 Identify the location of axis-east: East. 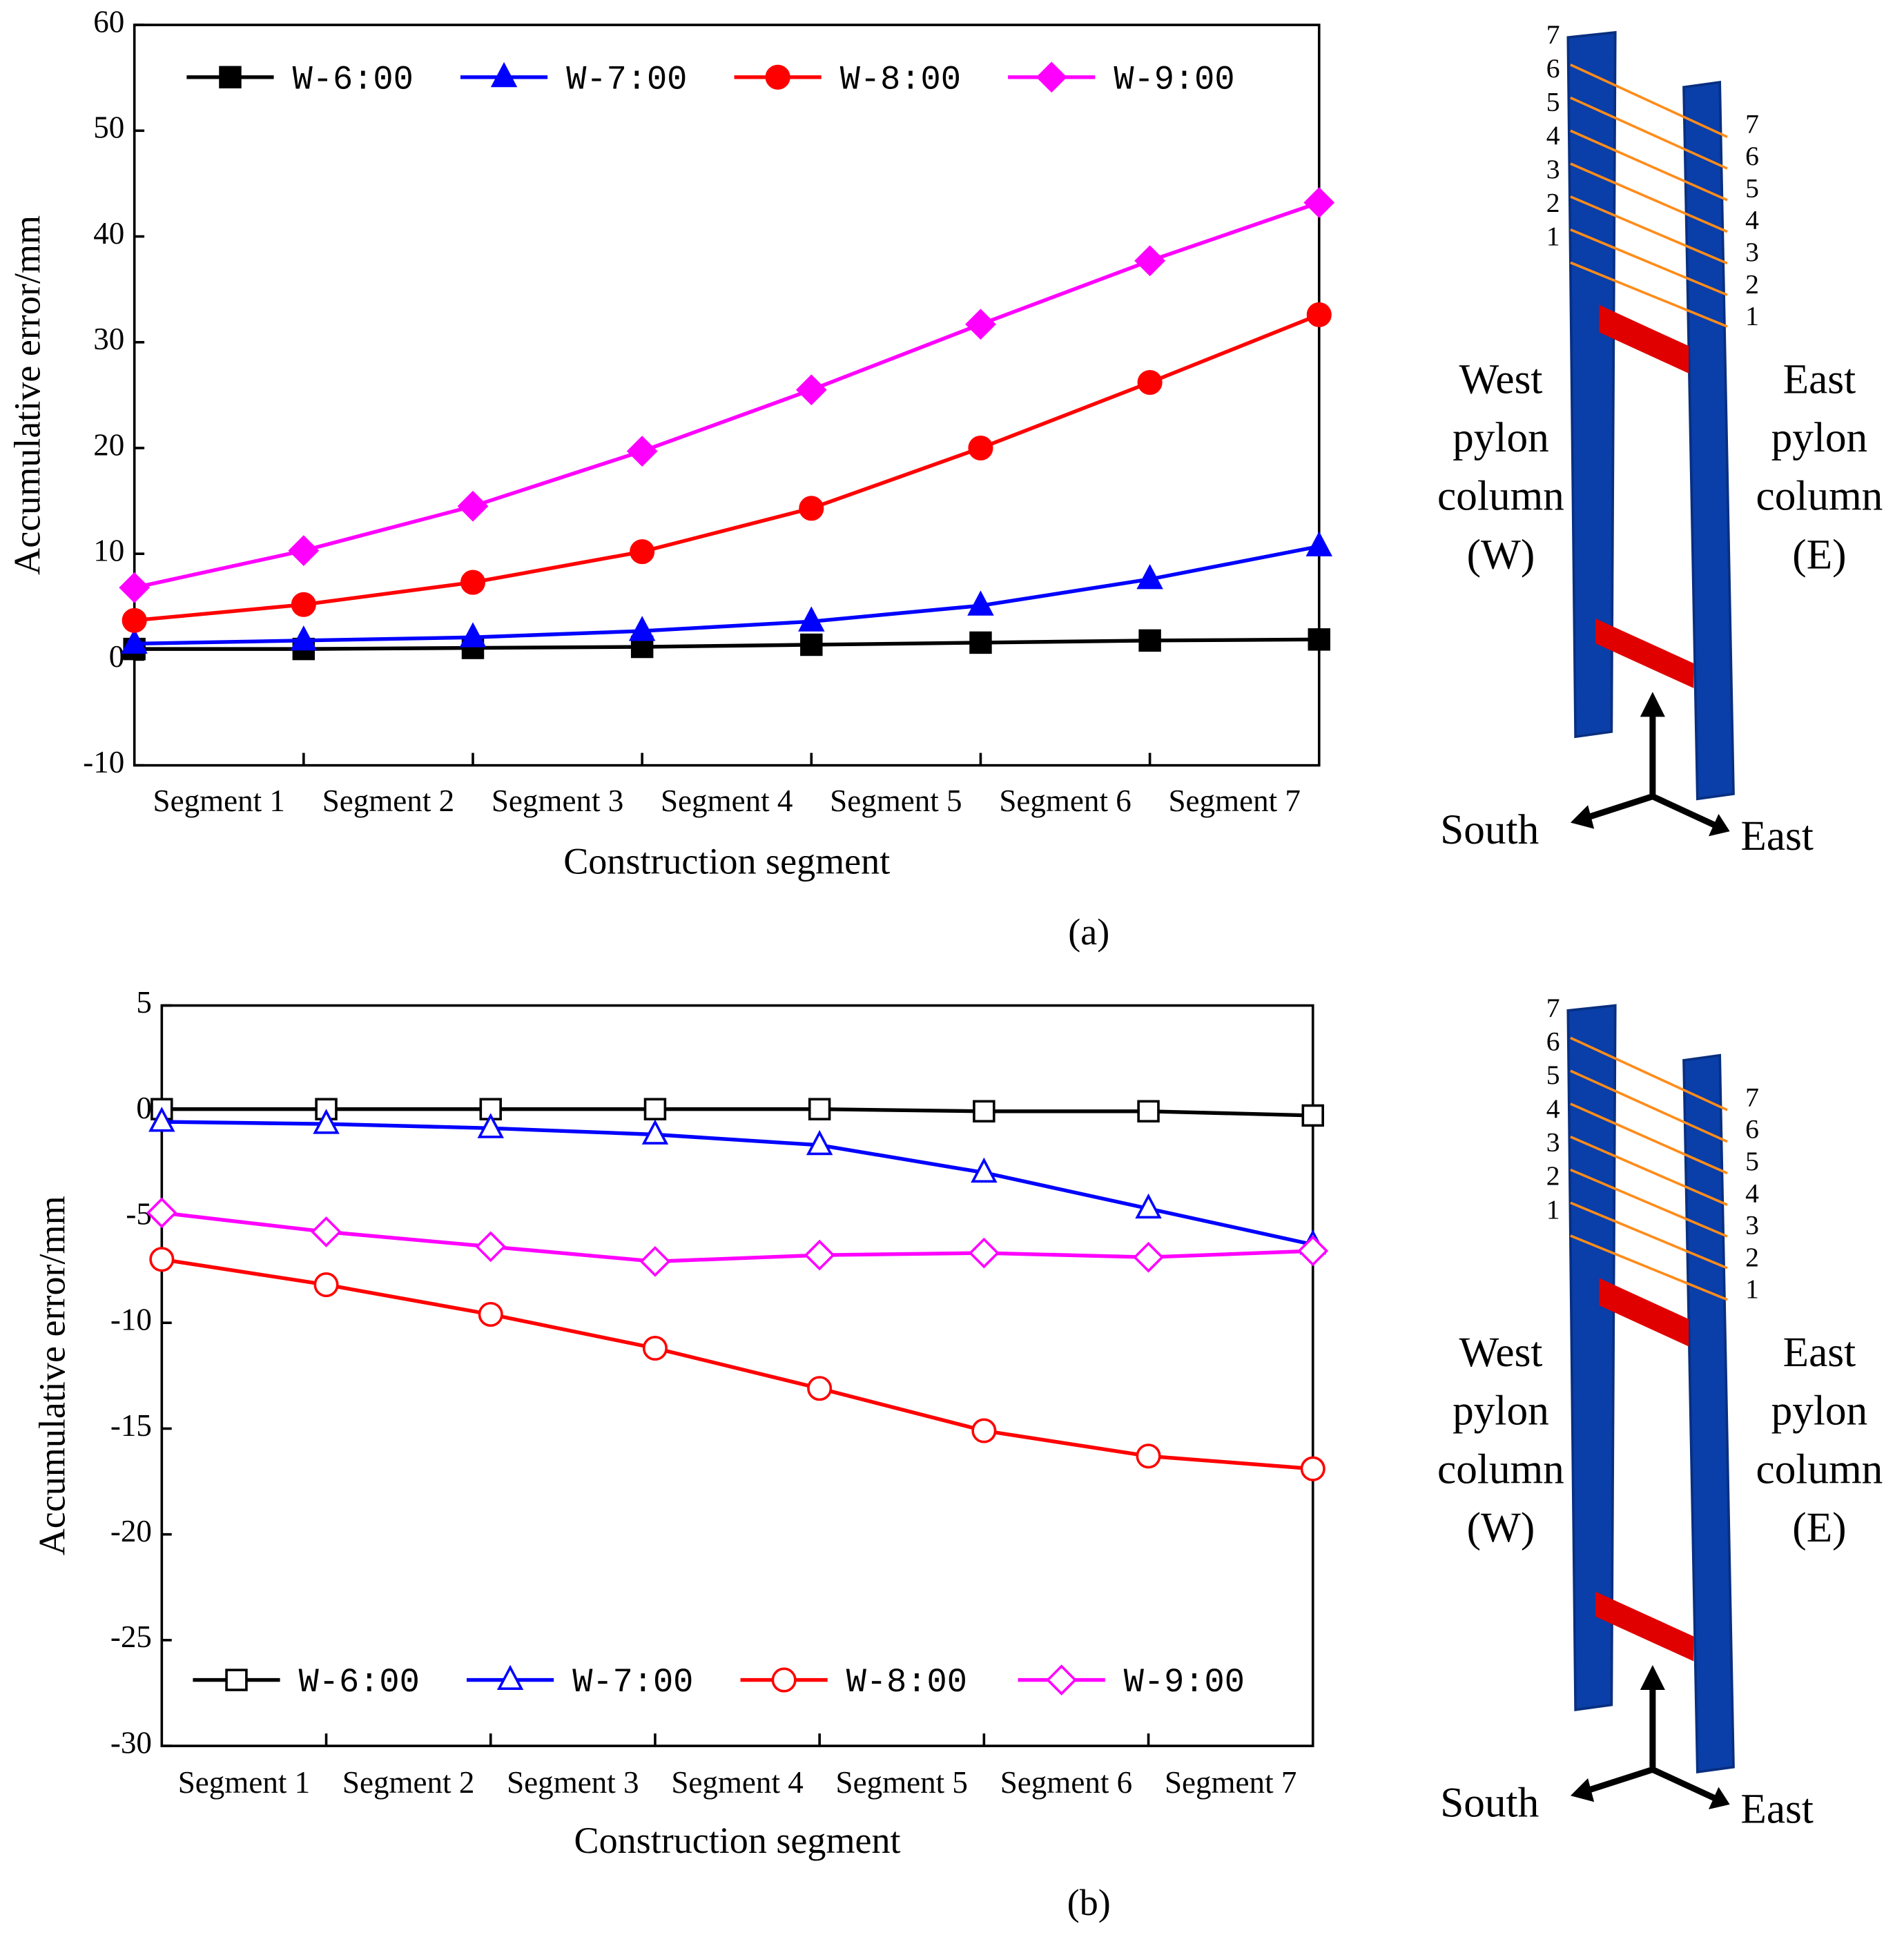
(1776, 836).